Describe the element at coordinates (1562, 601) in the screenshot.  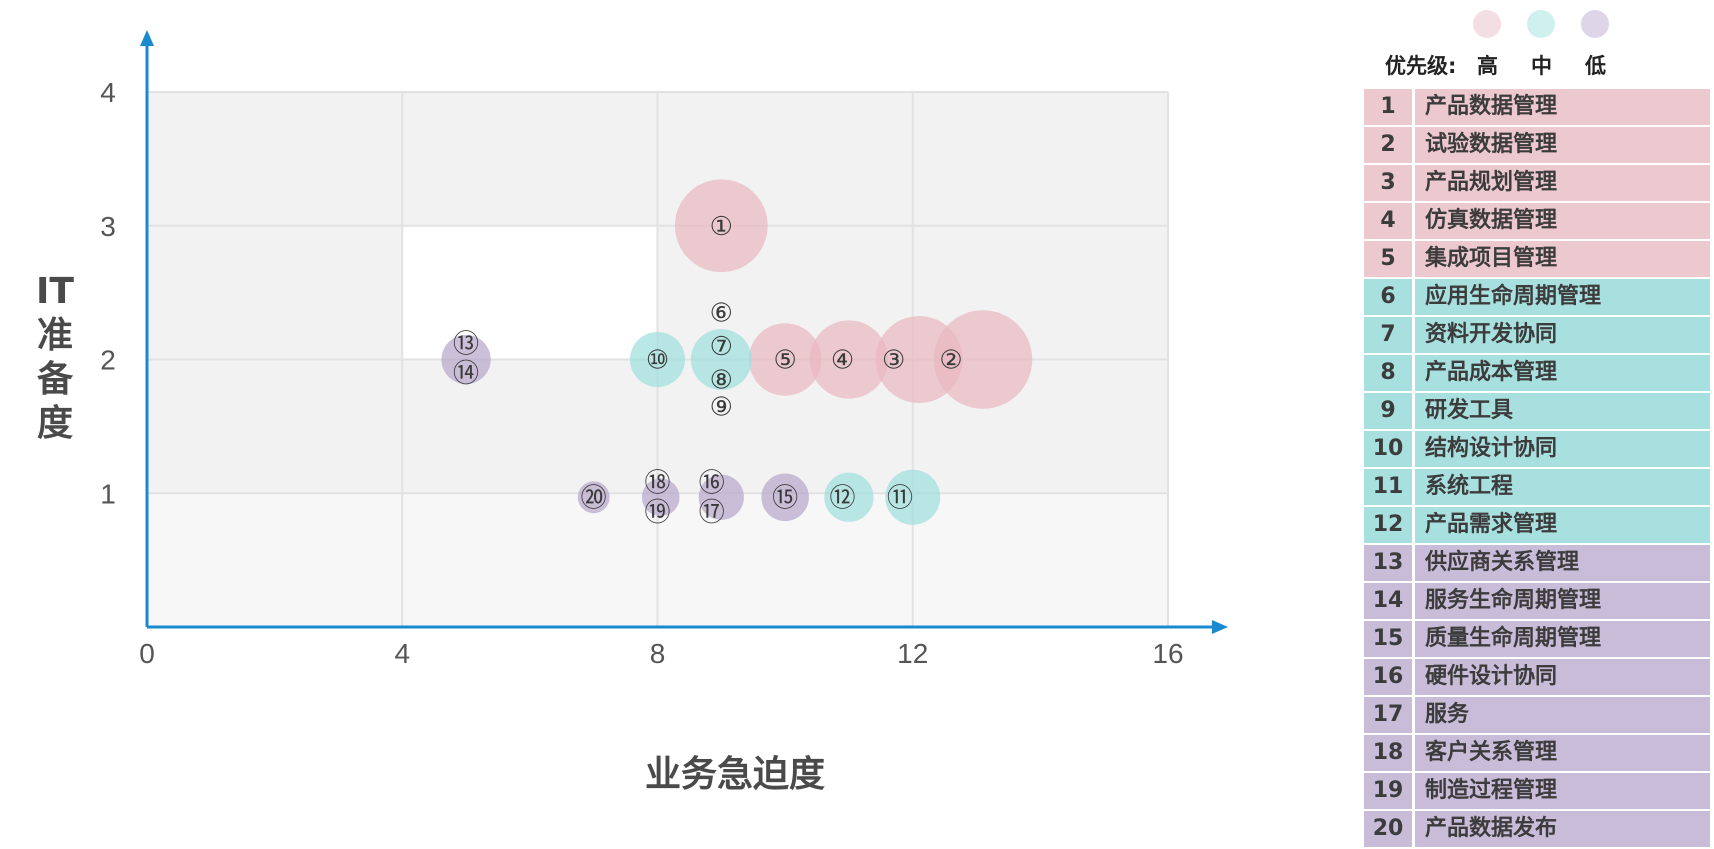
I see `table-row-name: 服务生命周期管理` at that location.